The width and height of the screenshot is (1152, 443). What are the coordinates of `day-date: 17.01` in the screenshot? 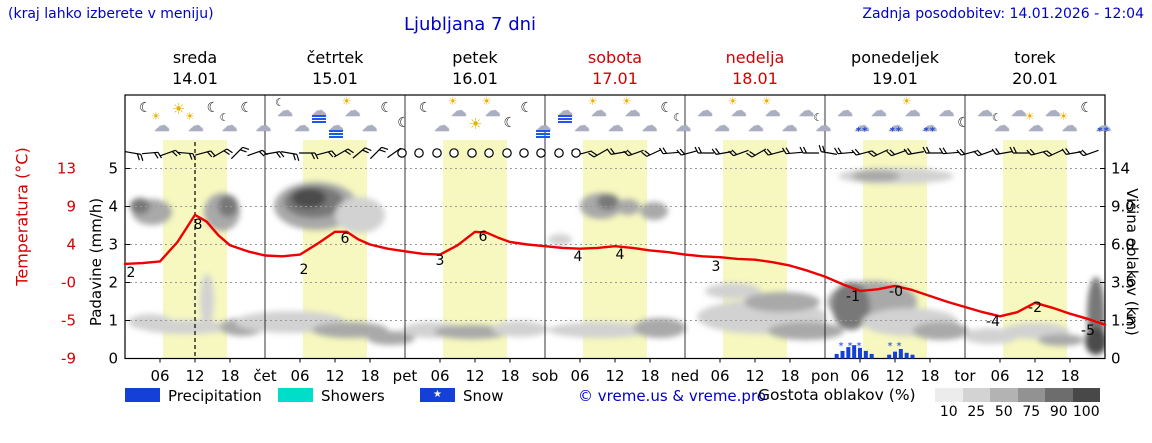 It's located at (615, 78).